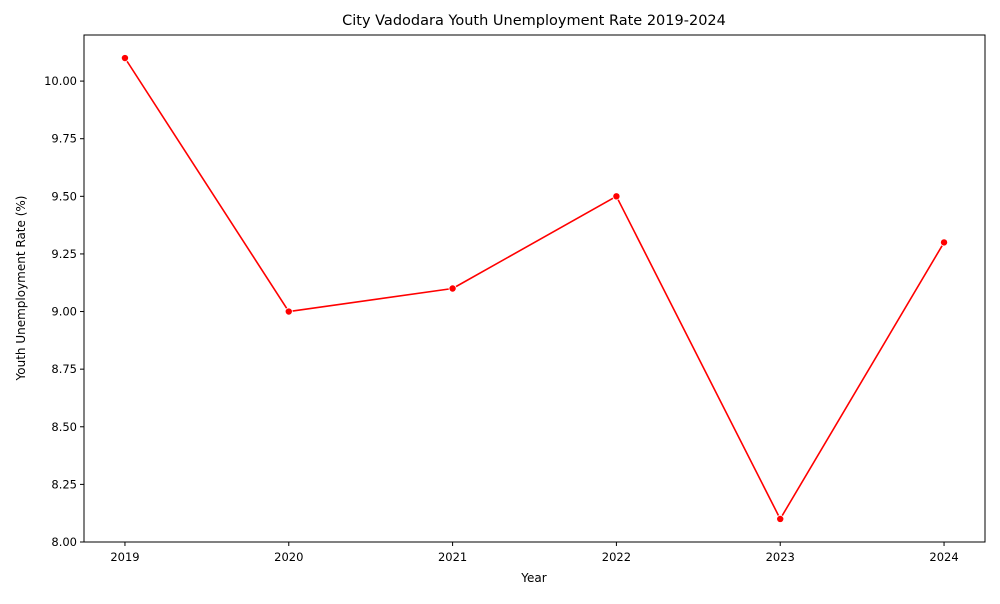 The image size is (1000, 604). What do you see at coordinates (64, 484) in the screenshot?
I see `y-tick-label: 8.25` at bounding box center [64, 484].